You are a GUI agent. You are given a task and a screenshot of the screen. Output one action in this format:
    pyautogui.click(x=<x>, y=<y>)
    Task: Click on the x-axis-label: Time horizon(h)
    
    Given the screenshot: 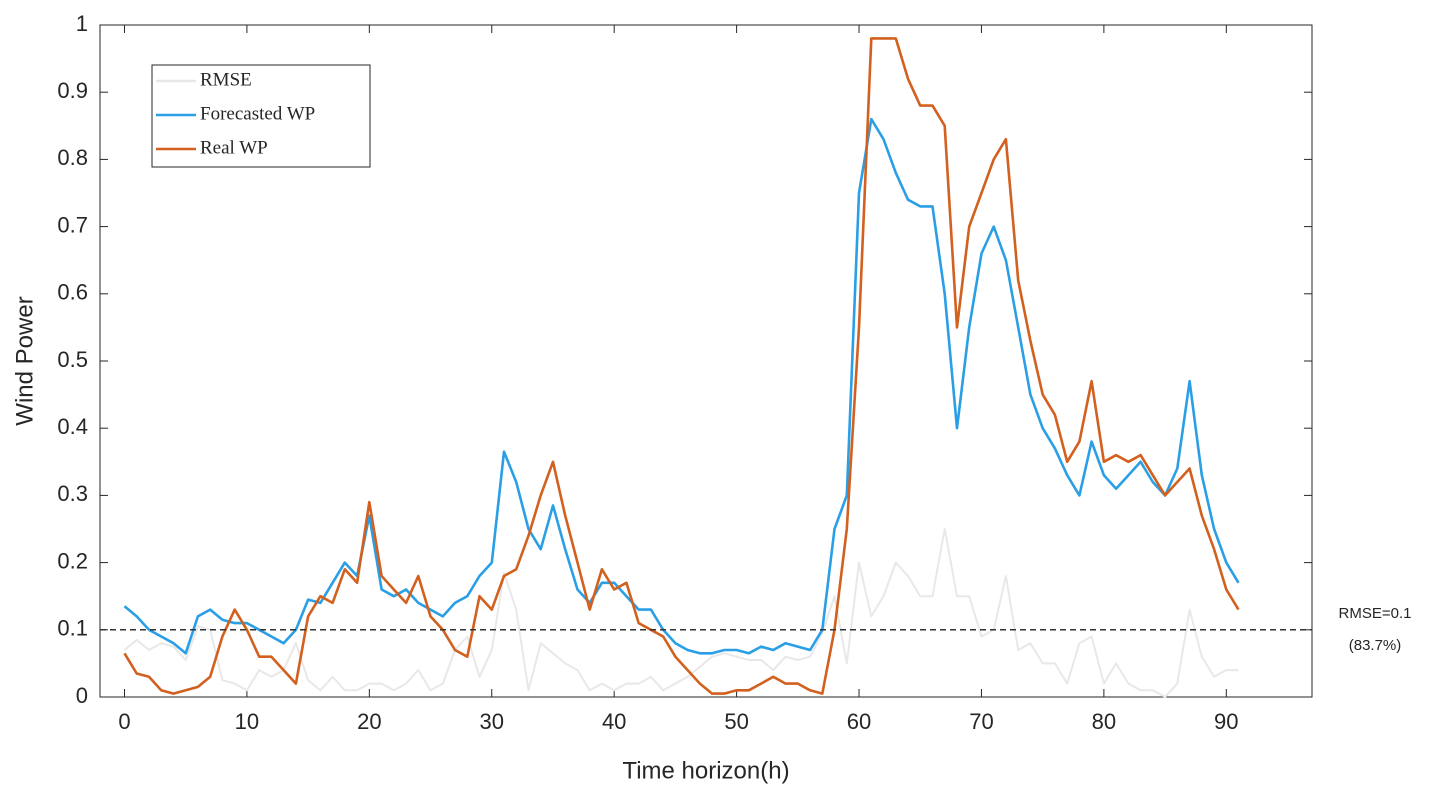 What is the action you would take?
    pyautogui.click(x=705, y=770)
    